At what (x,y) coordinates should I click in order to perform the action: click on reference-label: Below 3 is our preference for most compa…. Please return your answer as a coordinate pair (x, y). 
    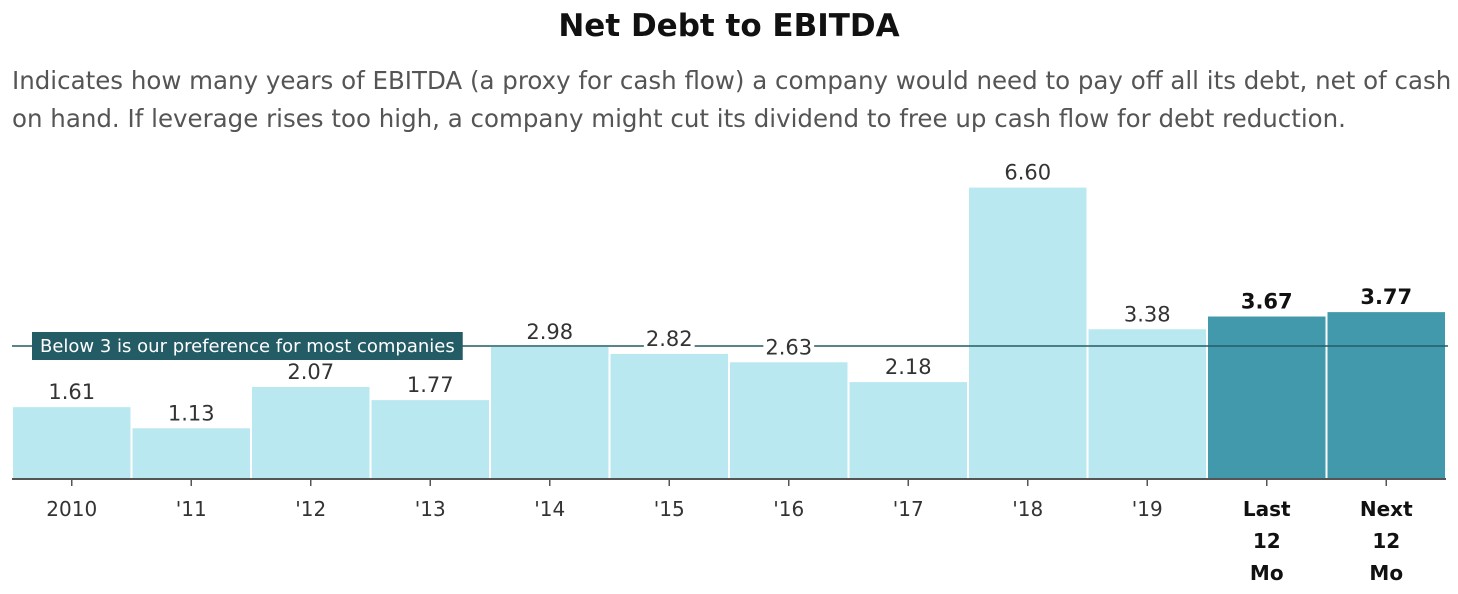
    Looking at the image, I should click on (247, 346).